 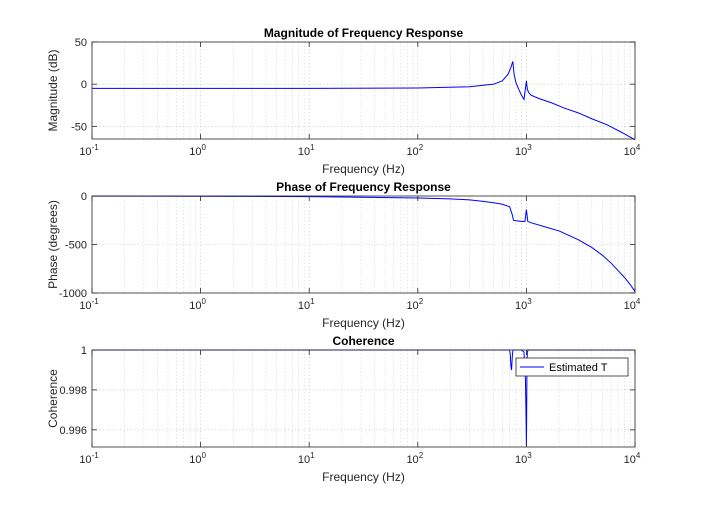 What do you see at coordinates (53, 90) in the screenshot?
I see `y-axis-label: Magnitude (dB)` at bounding box center [53, 90].